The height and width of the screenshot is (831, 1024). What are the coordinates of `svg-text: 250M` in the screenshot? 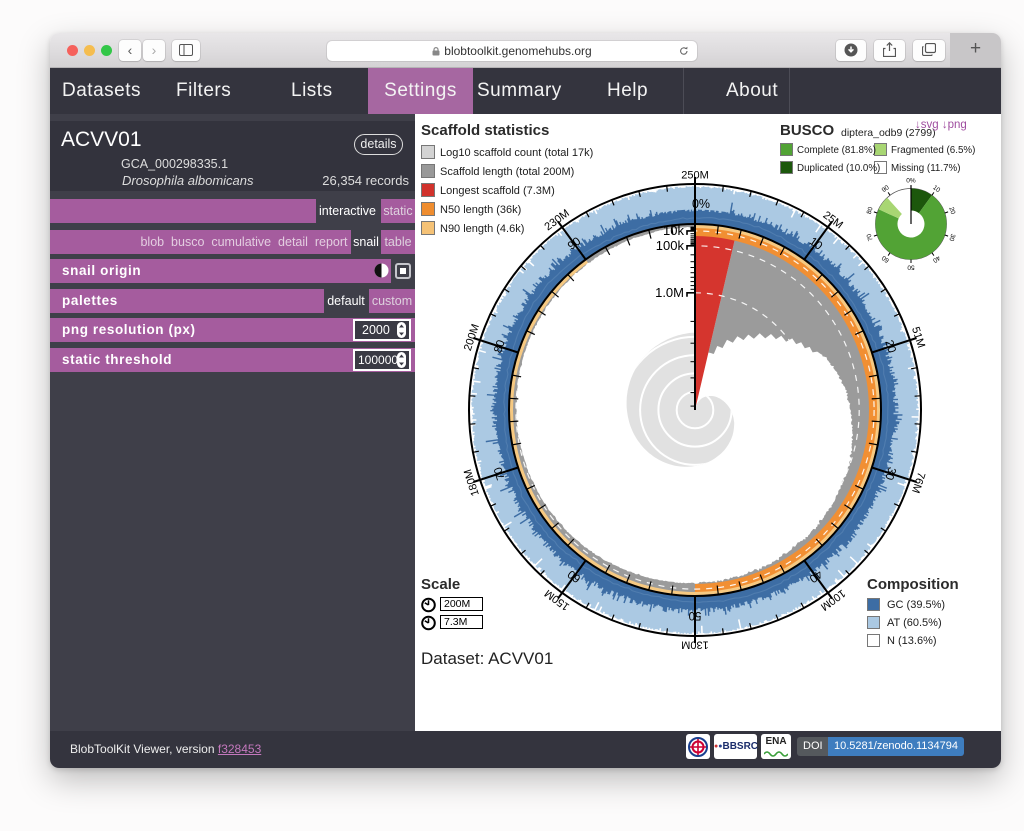 It's located at (695, 176).